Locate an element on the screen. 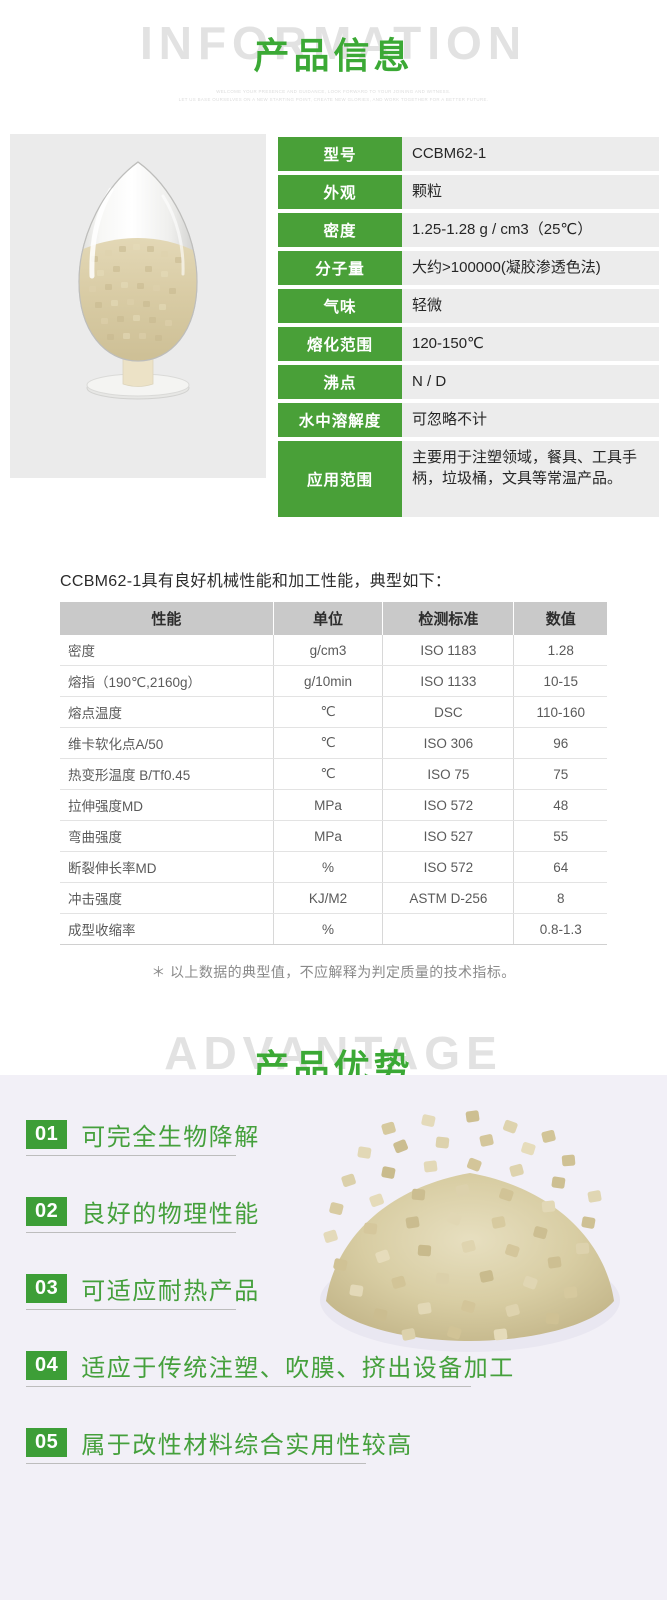  spec-key: 分子量 is located at coordinates (340, 268).